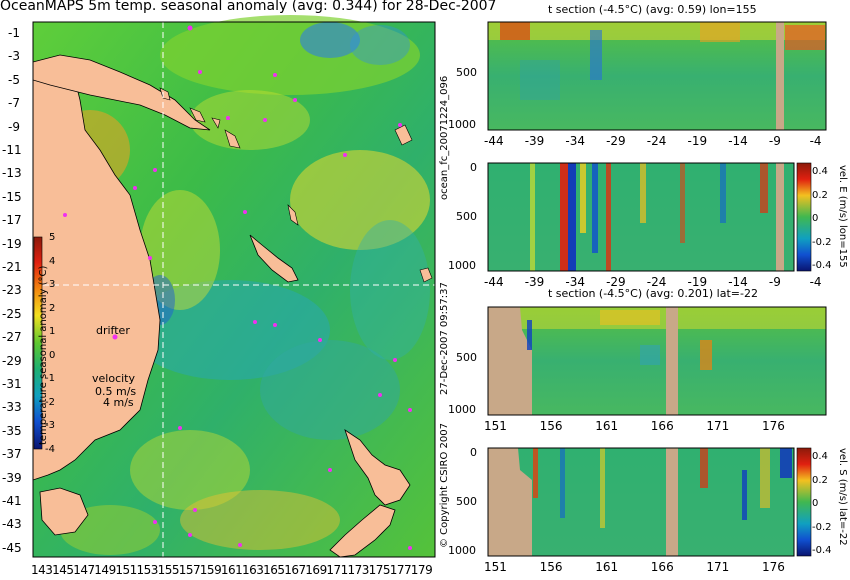 The width and height of the screenshot is (850, 580). I want to click on map-lat-tick: -31, so click(12, 384).